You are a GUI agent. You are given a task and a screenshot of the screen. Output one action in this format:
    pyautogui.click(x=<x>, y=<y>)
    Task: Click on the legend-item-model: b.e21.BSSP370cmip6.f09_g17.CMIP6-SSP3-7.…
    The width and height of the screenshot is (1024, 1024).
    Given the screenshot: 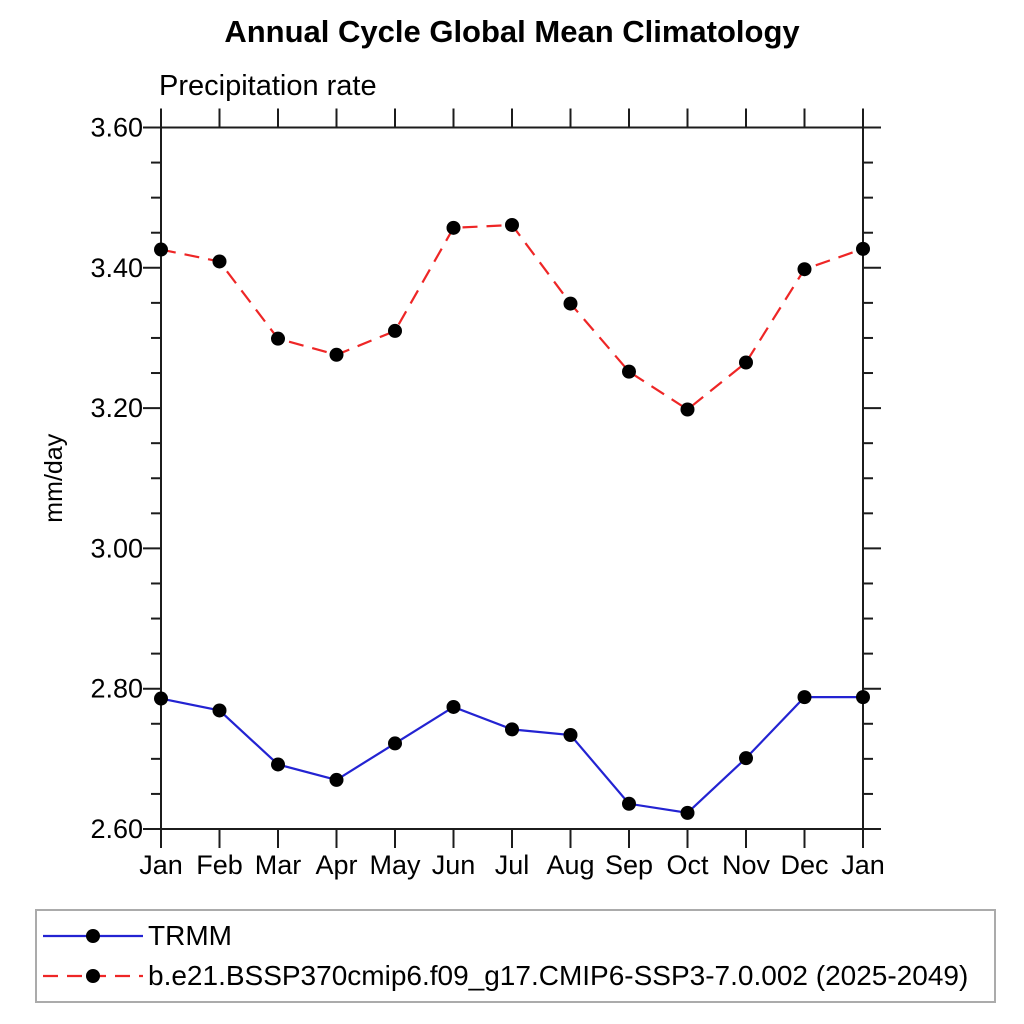 What is the action you would take?
    pyautogui.click(x=517, y=975)
    